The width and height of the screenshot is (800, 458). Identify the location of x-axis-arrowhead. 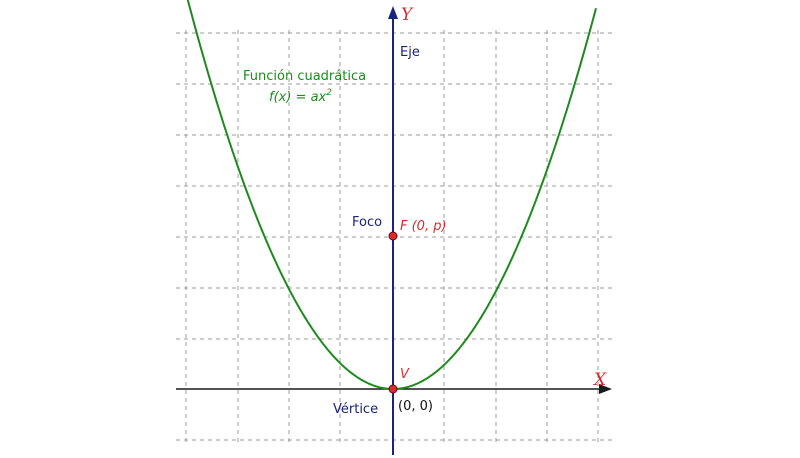
(605, 389).